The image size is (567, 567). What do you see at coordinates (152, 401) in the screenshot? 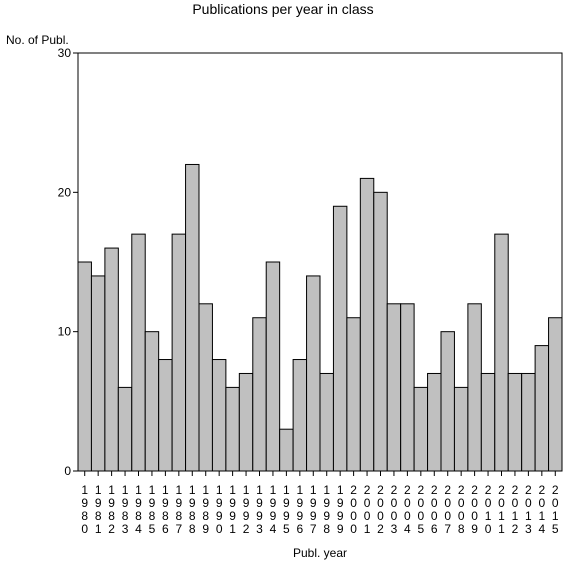
I see `bar-1985` at bounding box center [152, 401].